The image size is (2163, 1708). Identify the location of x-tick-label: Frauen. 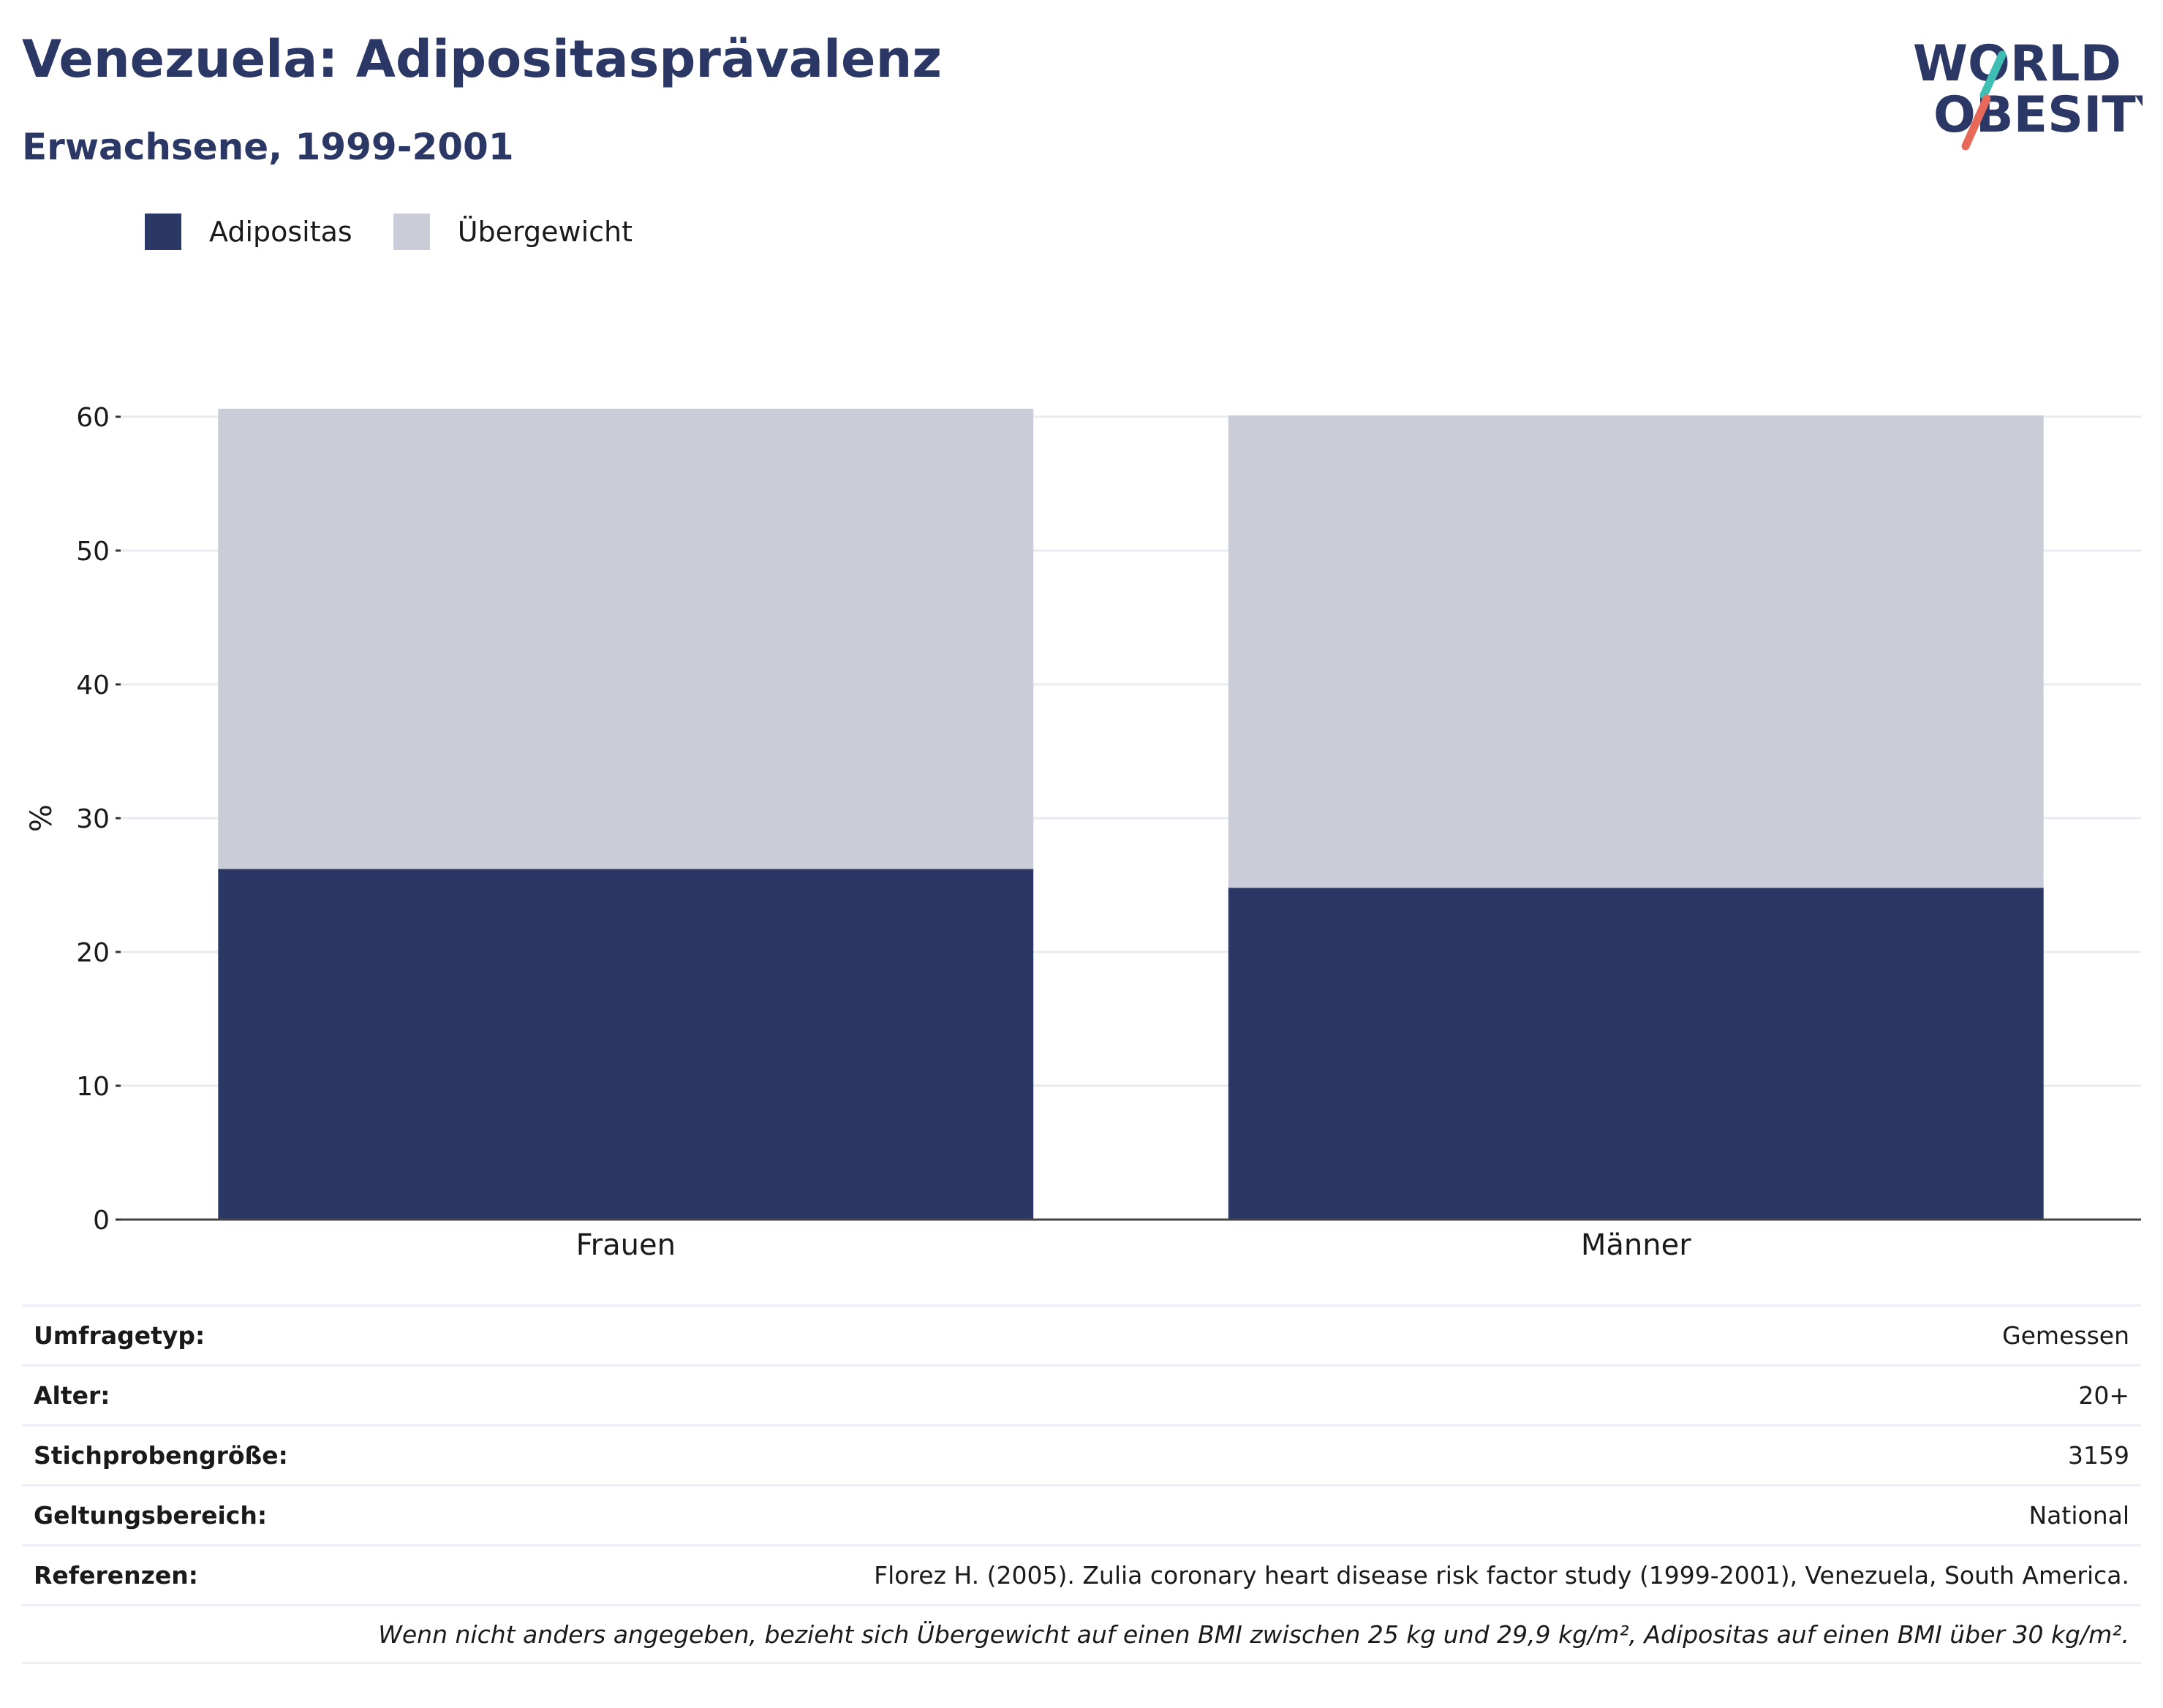
(626, 1245).